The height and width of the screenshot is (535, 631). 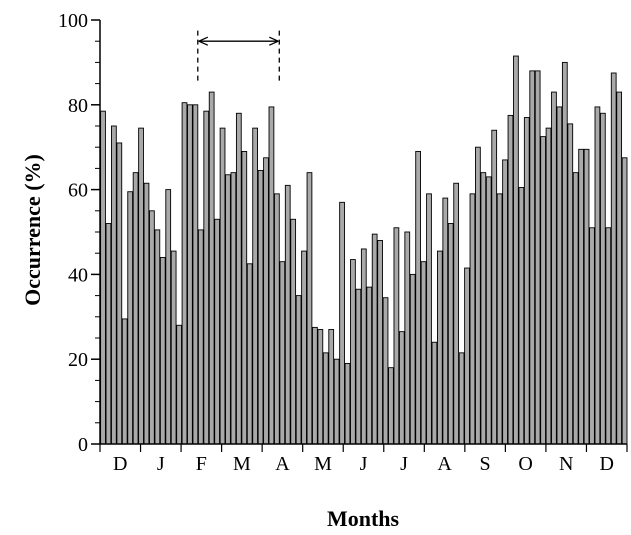 I want to click on y-ticks-group: 0 20 40 60 80 100, so click(x=79, y=233).